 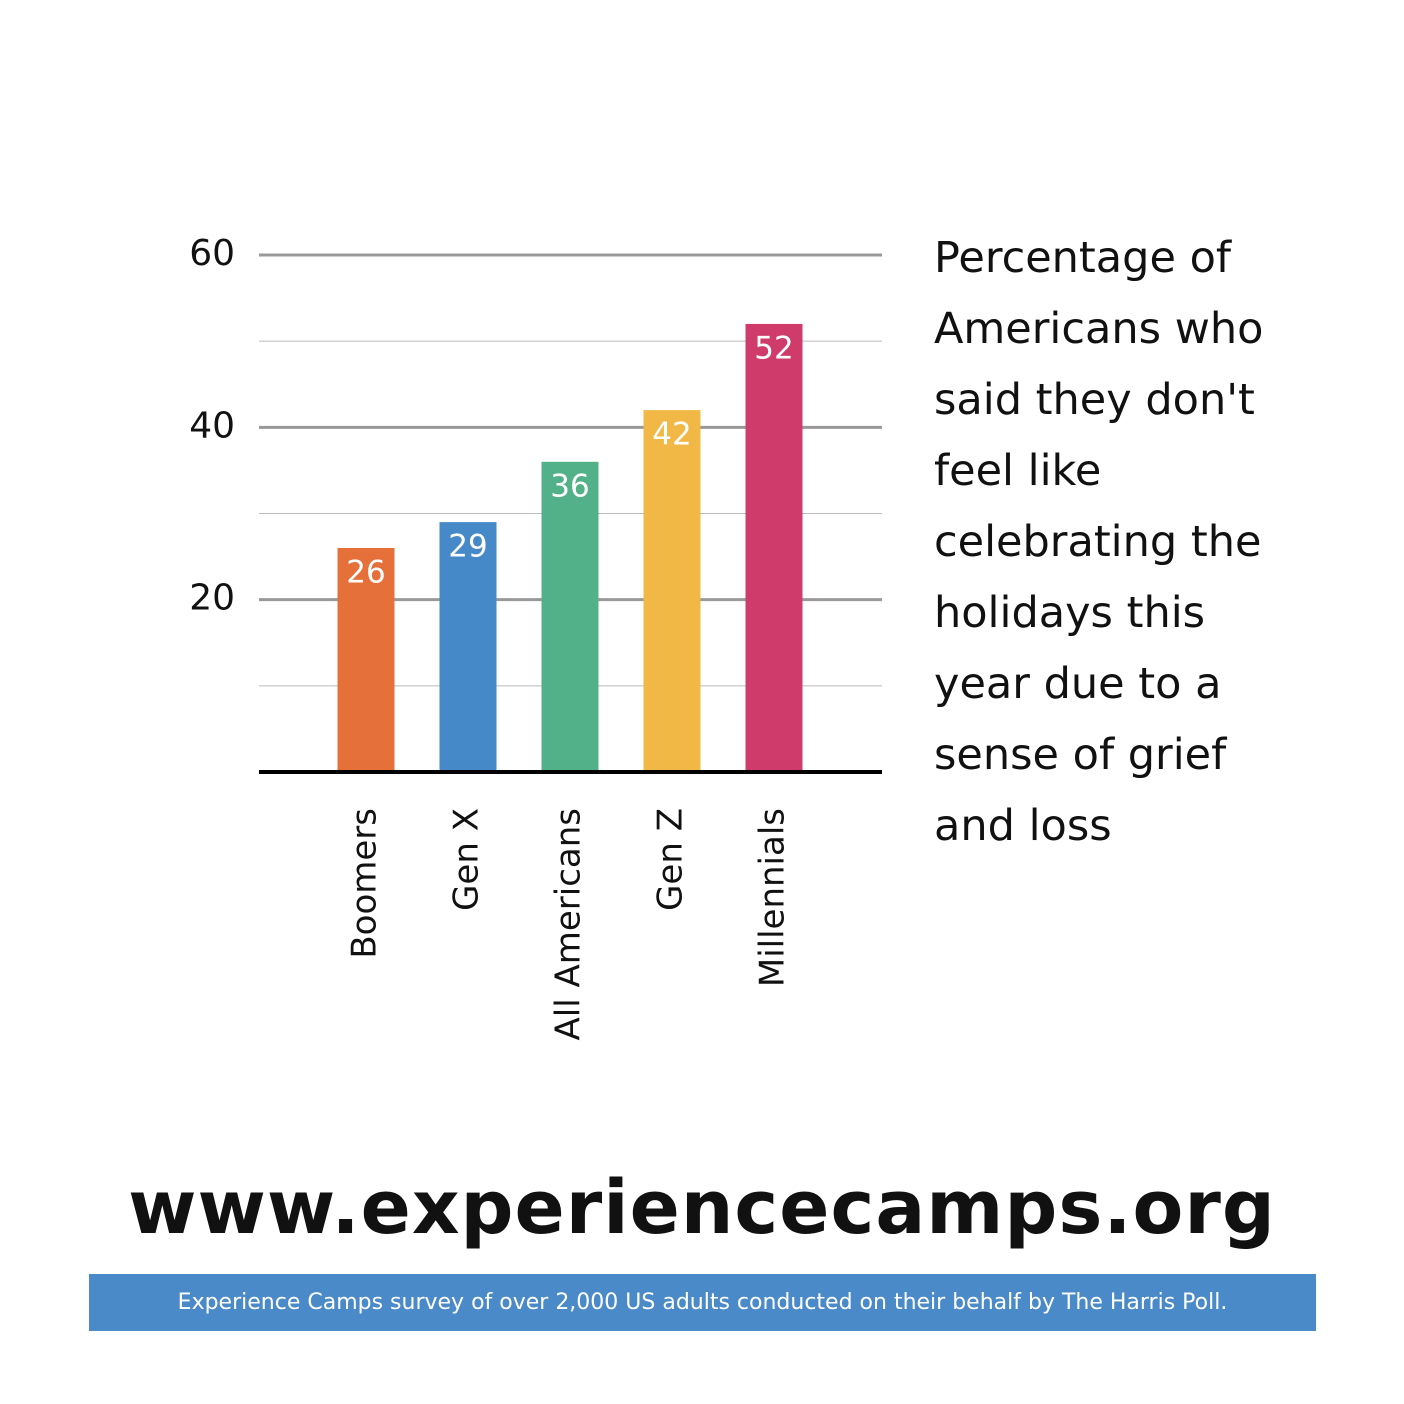 I want to click on x-tick-label: All Americans, so click(x=569, y=924).